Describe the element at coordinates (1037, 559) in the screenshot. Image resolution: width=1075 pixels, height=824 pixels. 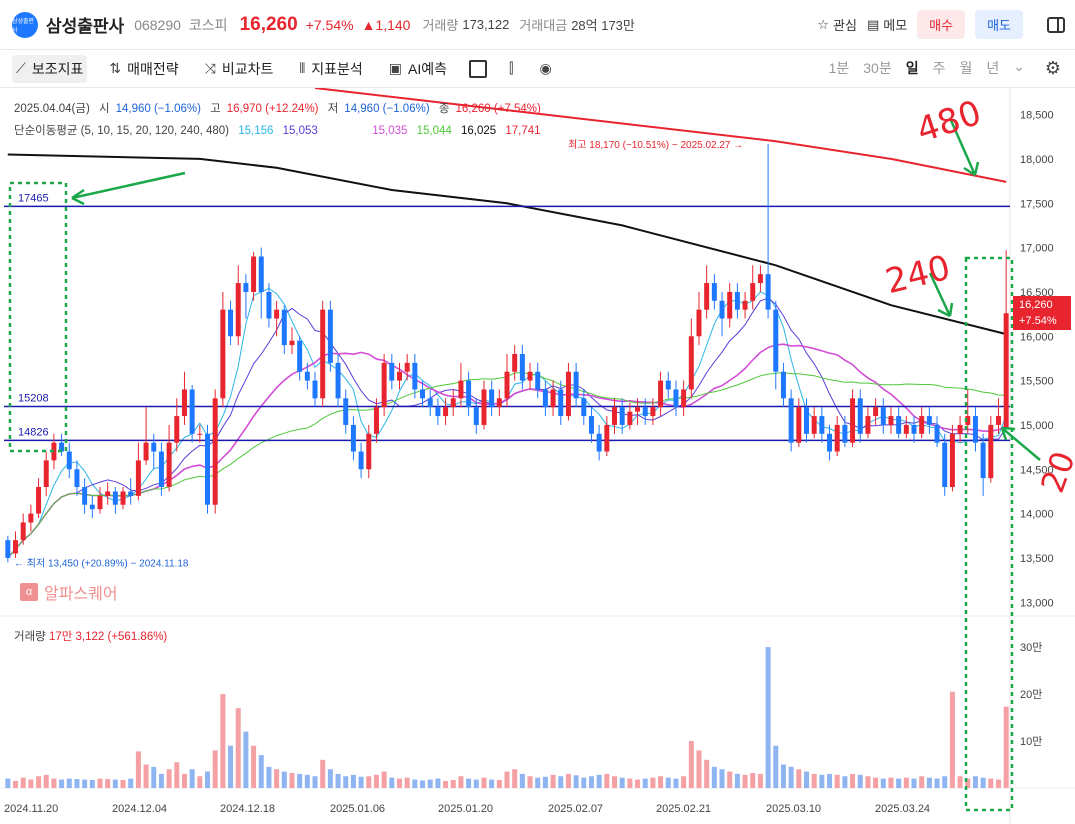
I see `y-tick-label: 13,500` at that location.